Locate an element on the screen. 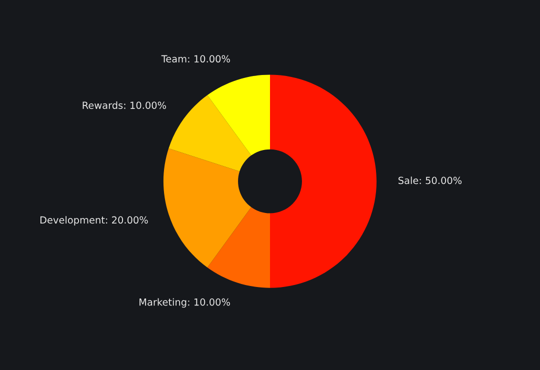  slice-label: Marketing: 10.00% is located at coordinates (185, 303).